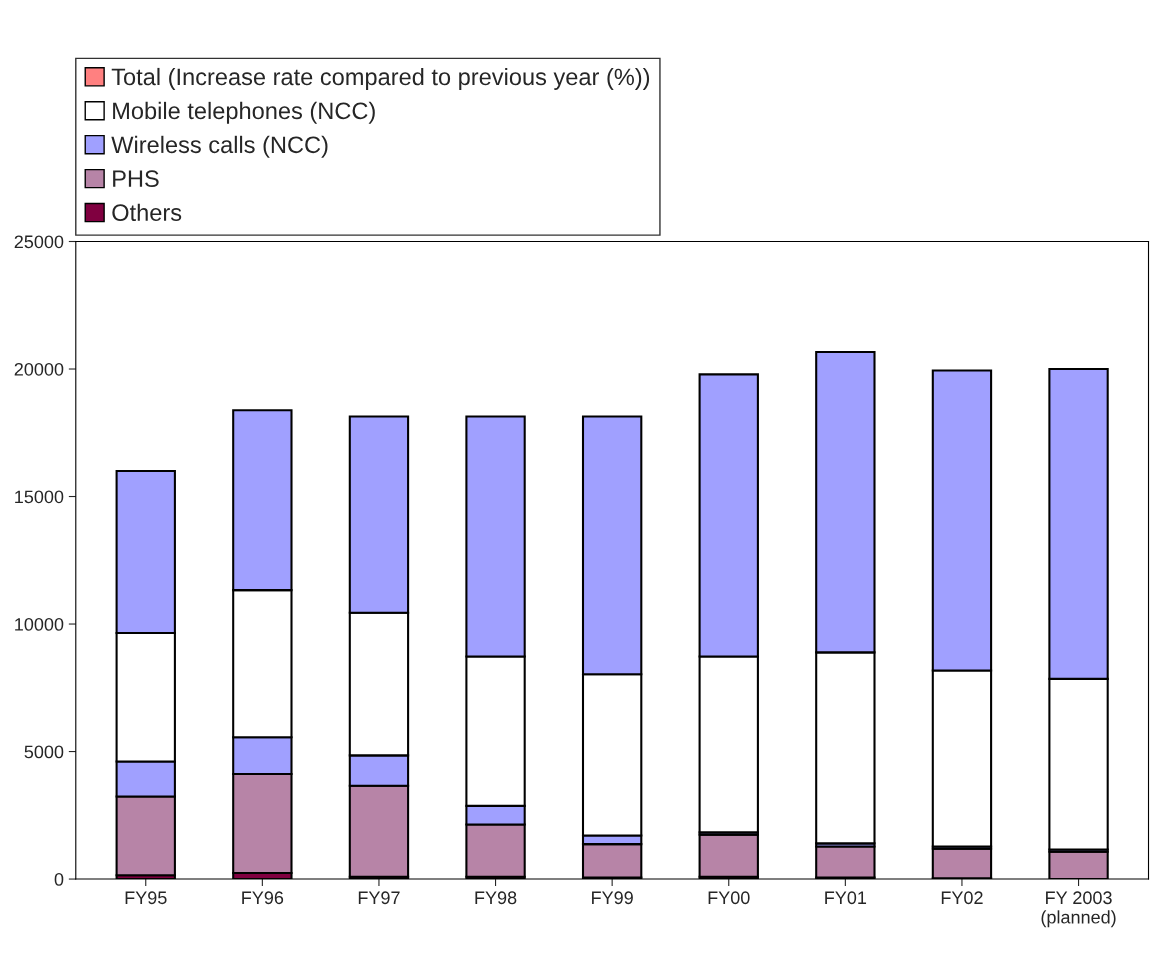 The image size is (1166, 966). Describe the element at coordinates (962, 898) in the screenshot. I see `x-tick-label: FY02` at that location.